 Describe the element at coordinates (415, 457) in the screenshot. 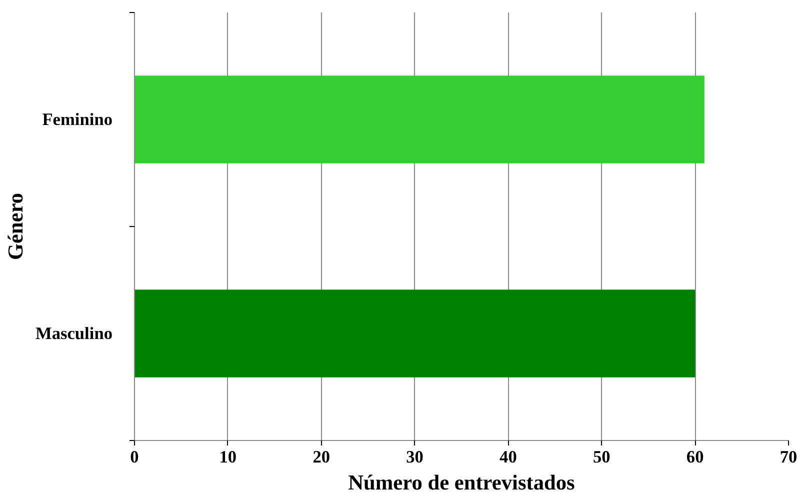

I see `x-tick-label: 30` at that location.